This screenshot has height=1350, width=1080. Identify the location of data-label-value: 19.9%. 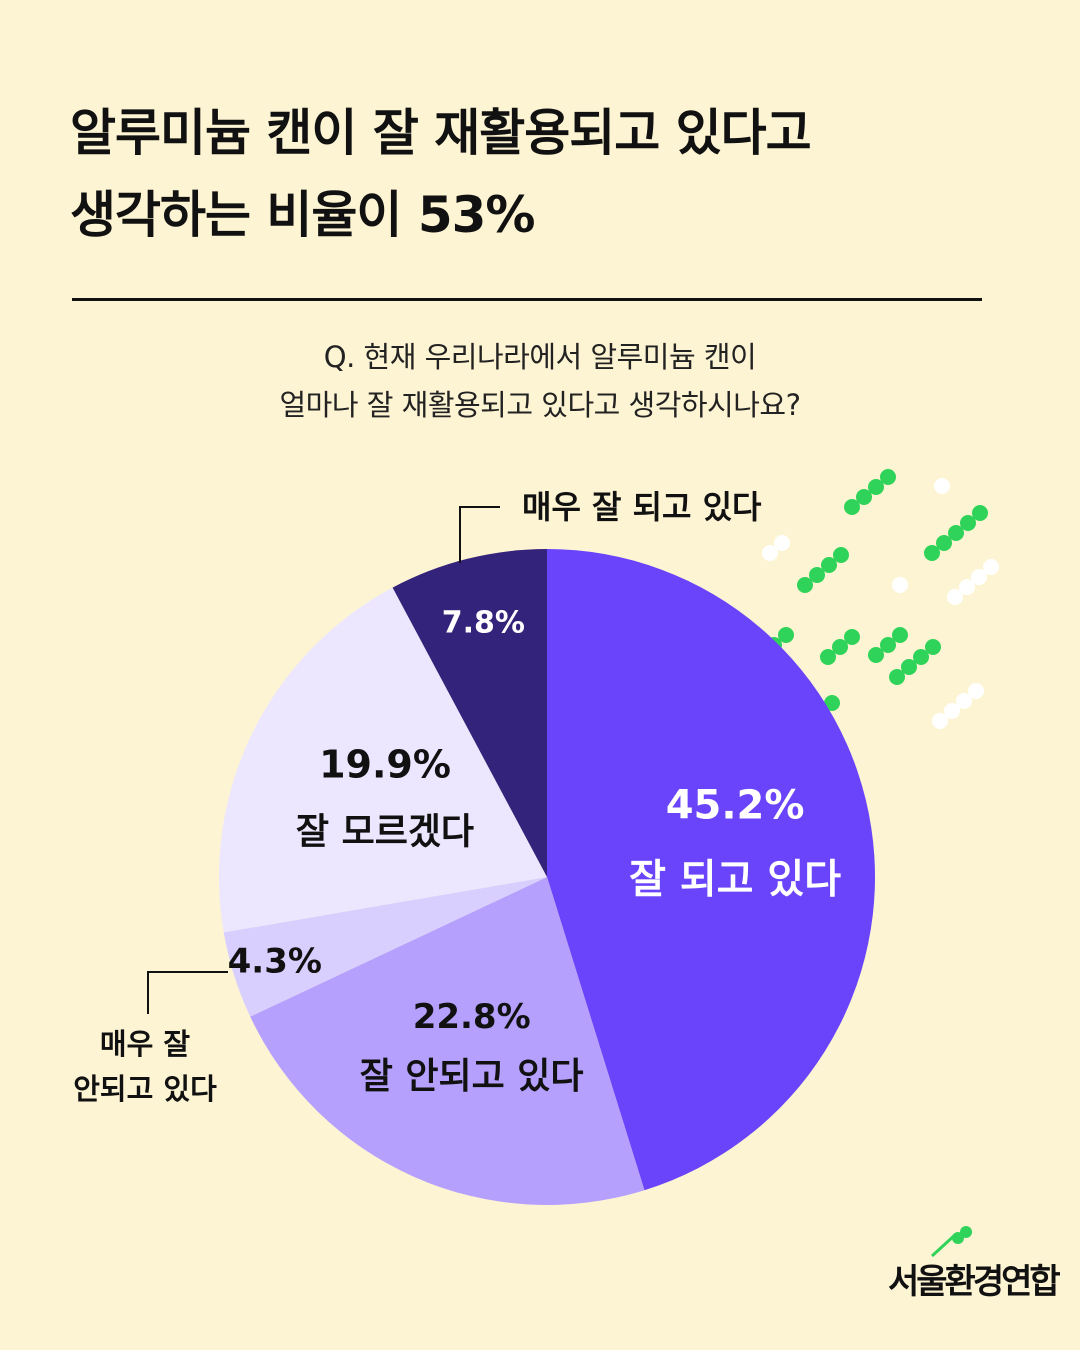
(385, 765).